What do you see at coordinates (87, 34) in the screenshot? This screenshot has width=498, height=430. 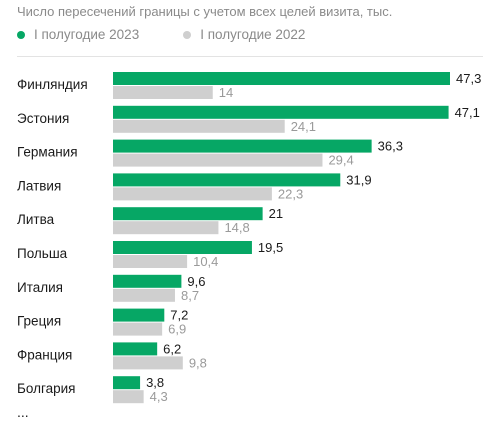 I see `legend-label-2023: I полугодие 2023` at bounding box center [87, 34].